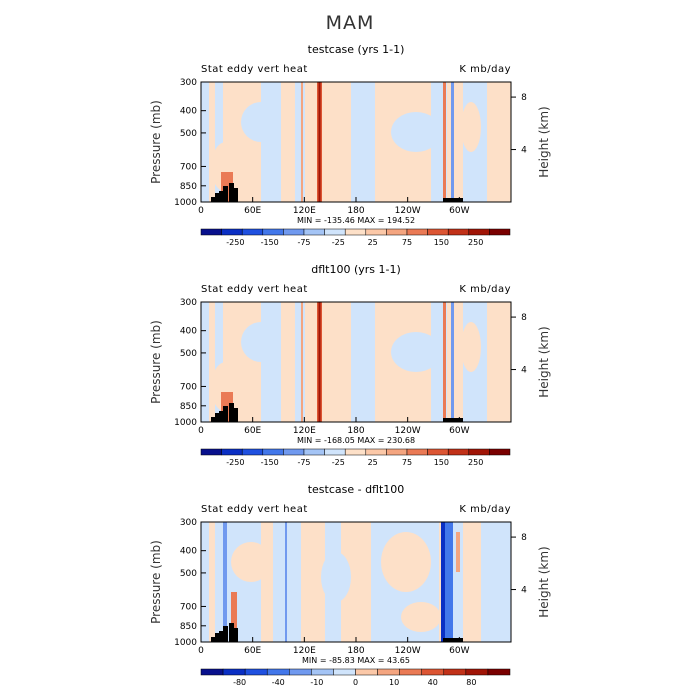  What do you see at coordinates (156, 142) in the screenshot?
I see `panel1-y-axis-label: Pressure (mb)` at bounding box center [156, 142].